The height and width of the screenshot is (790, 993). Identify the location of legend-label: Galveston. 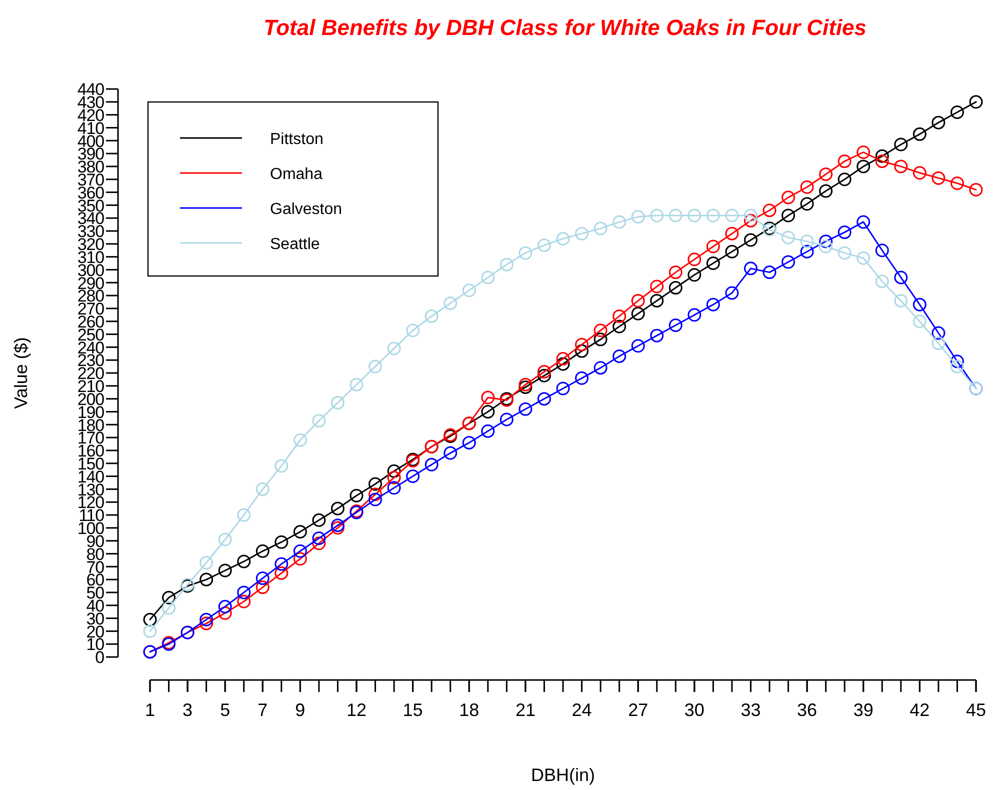
(306, 209).